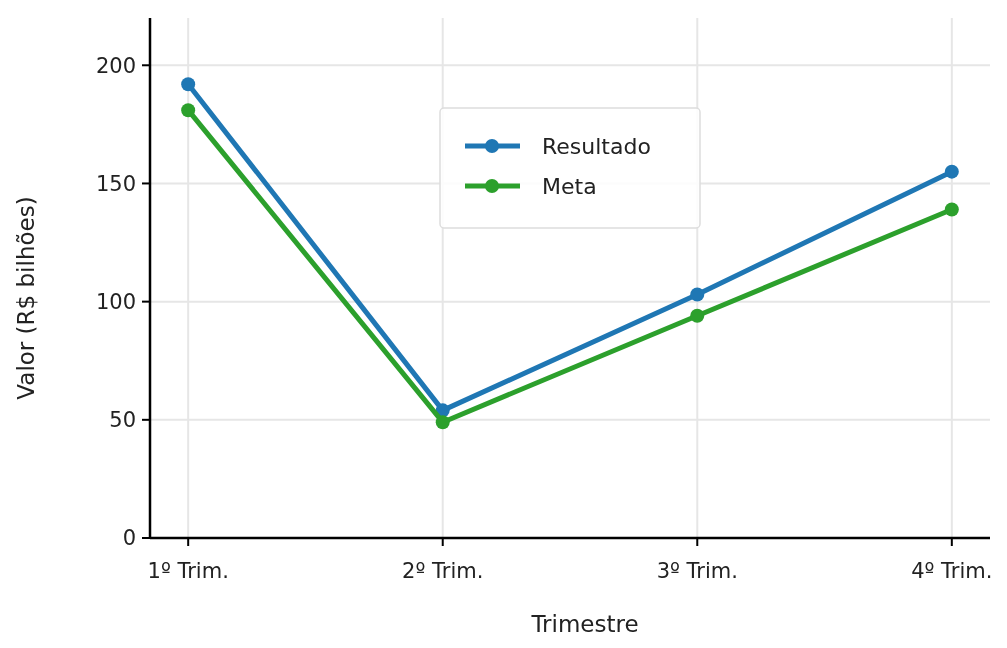 This screenshot has width=1007, height=648. Describe the element at coordinates (129, 538) in the screenshot. I see `y-tick-label: 0` at that location.